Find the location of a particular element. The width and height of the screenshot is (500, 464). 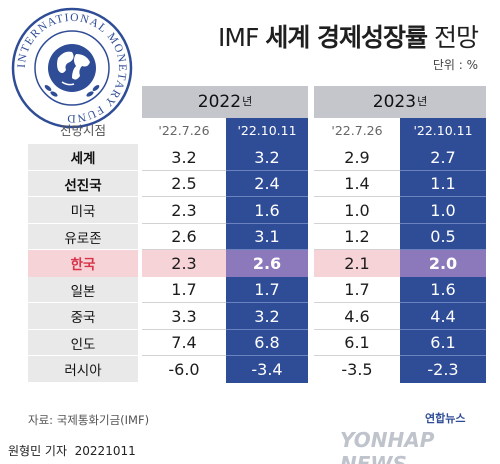

value-cell: 1.2 is located at coordinates (357, 237).